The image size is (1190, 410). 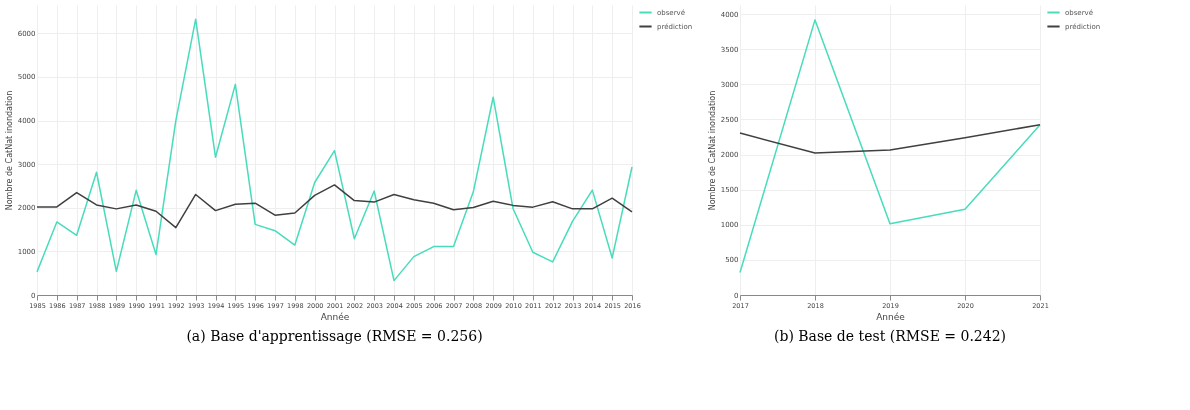 I want to click on text: (b) Base de test (RMSE = 0.242), so click(x=890, y=335).